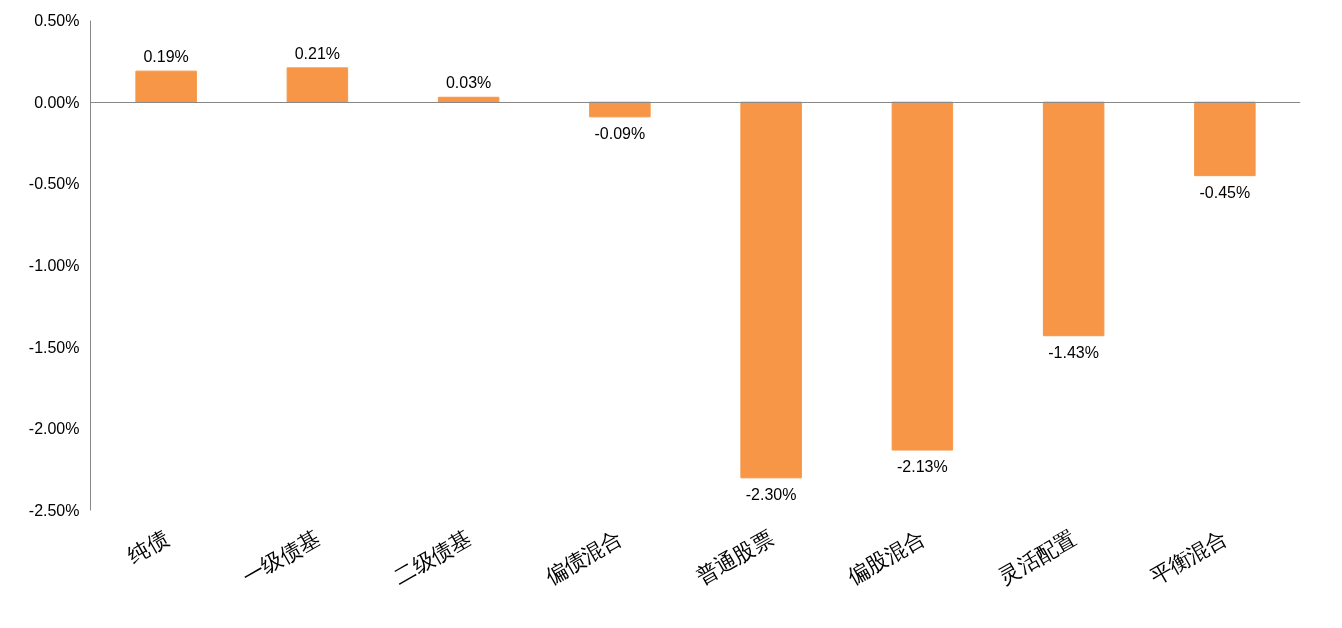 The image size is (1342, 628). What do you see at coordinates (1188, 557) in the screenshot?
I see `x-tick-label: 平衡混合` at bounding box center [1188, 557].